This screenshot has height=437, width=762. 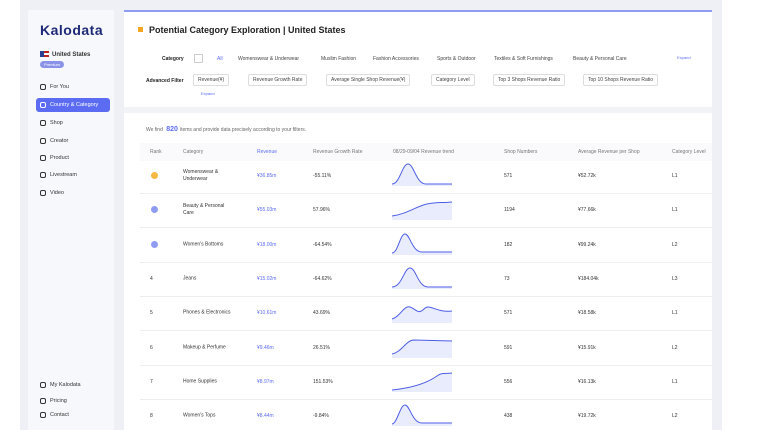 What do you see at coordinates (73, 141) in the screenshot?
I see `menu-item: Creator` at bounding box center [73, 141].